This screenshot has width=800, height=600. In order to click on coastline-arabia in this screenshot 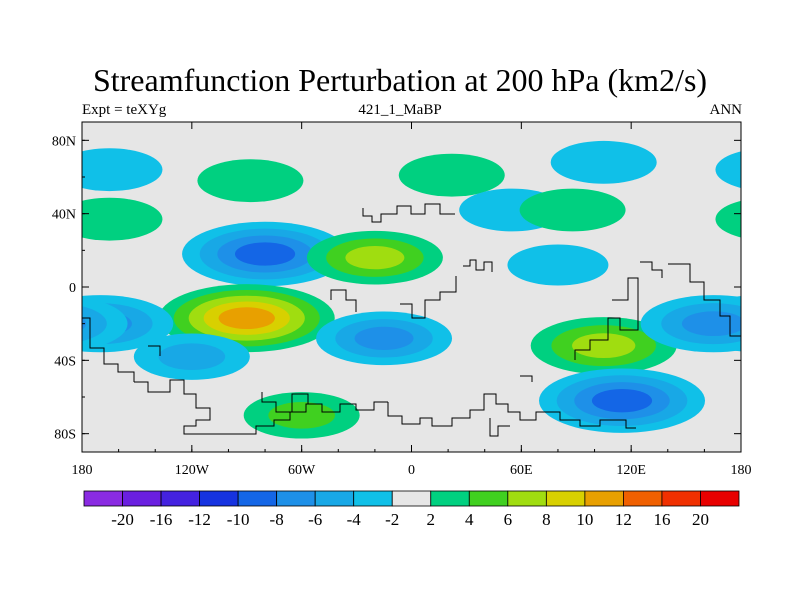, I will do `click(478, 265)`.